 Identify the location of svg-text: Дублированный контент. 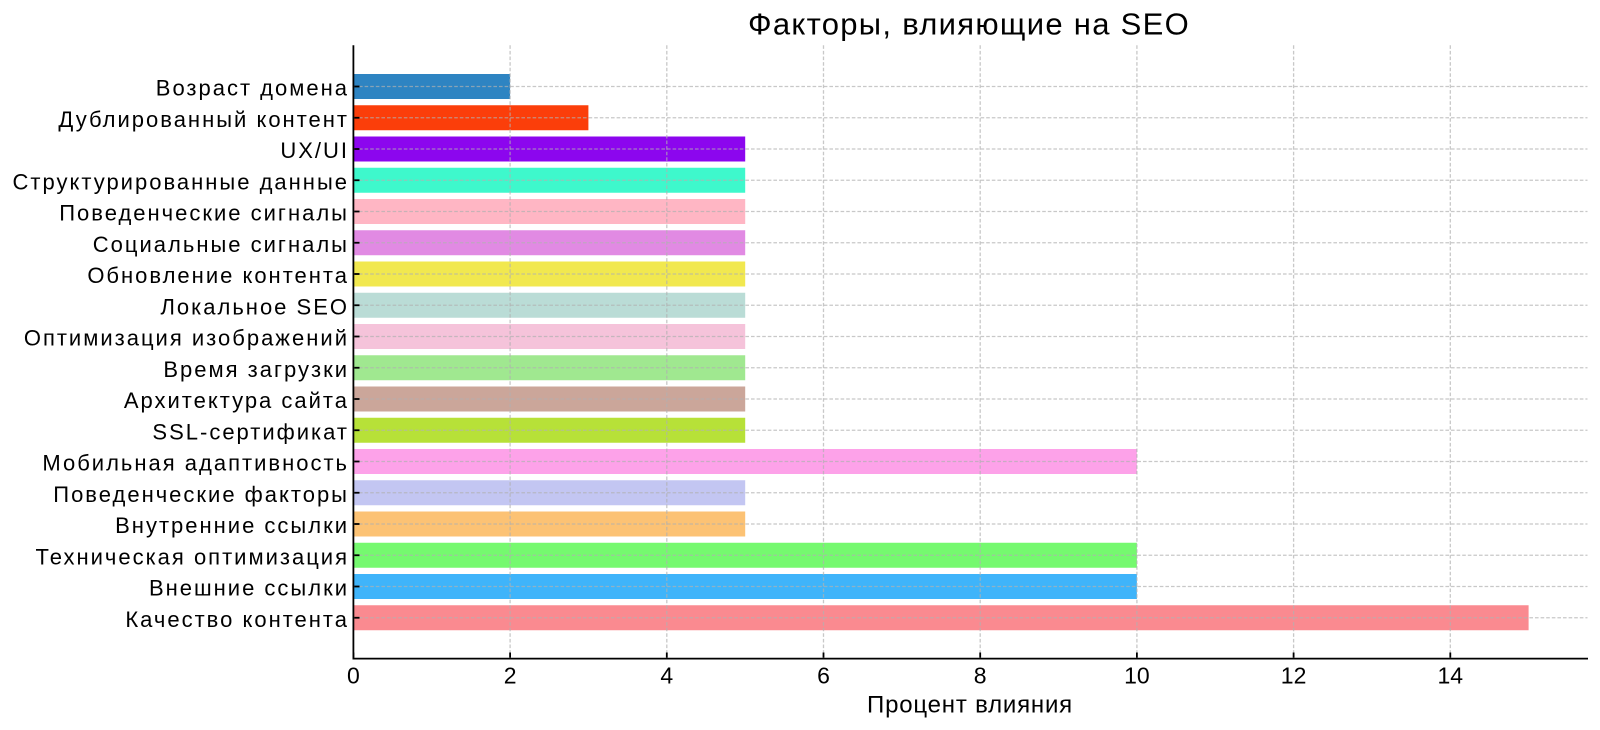
(203, 119).